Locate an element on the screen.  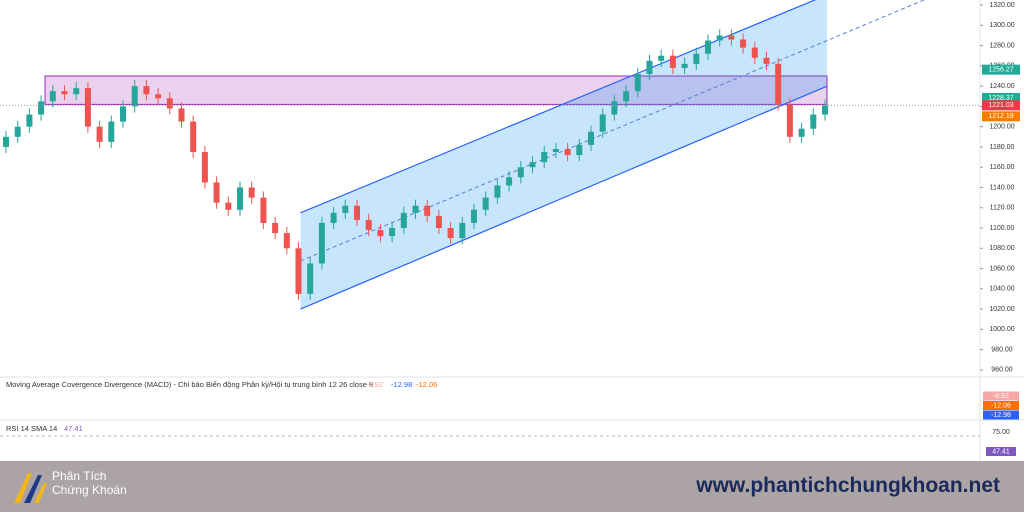
y-tick-label: 1000.00 is located at coordinates (1001, 329).